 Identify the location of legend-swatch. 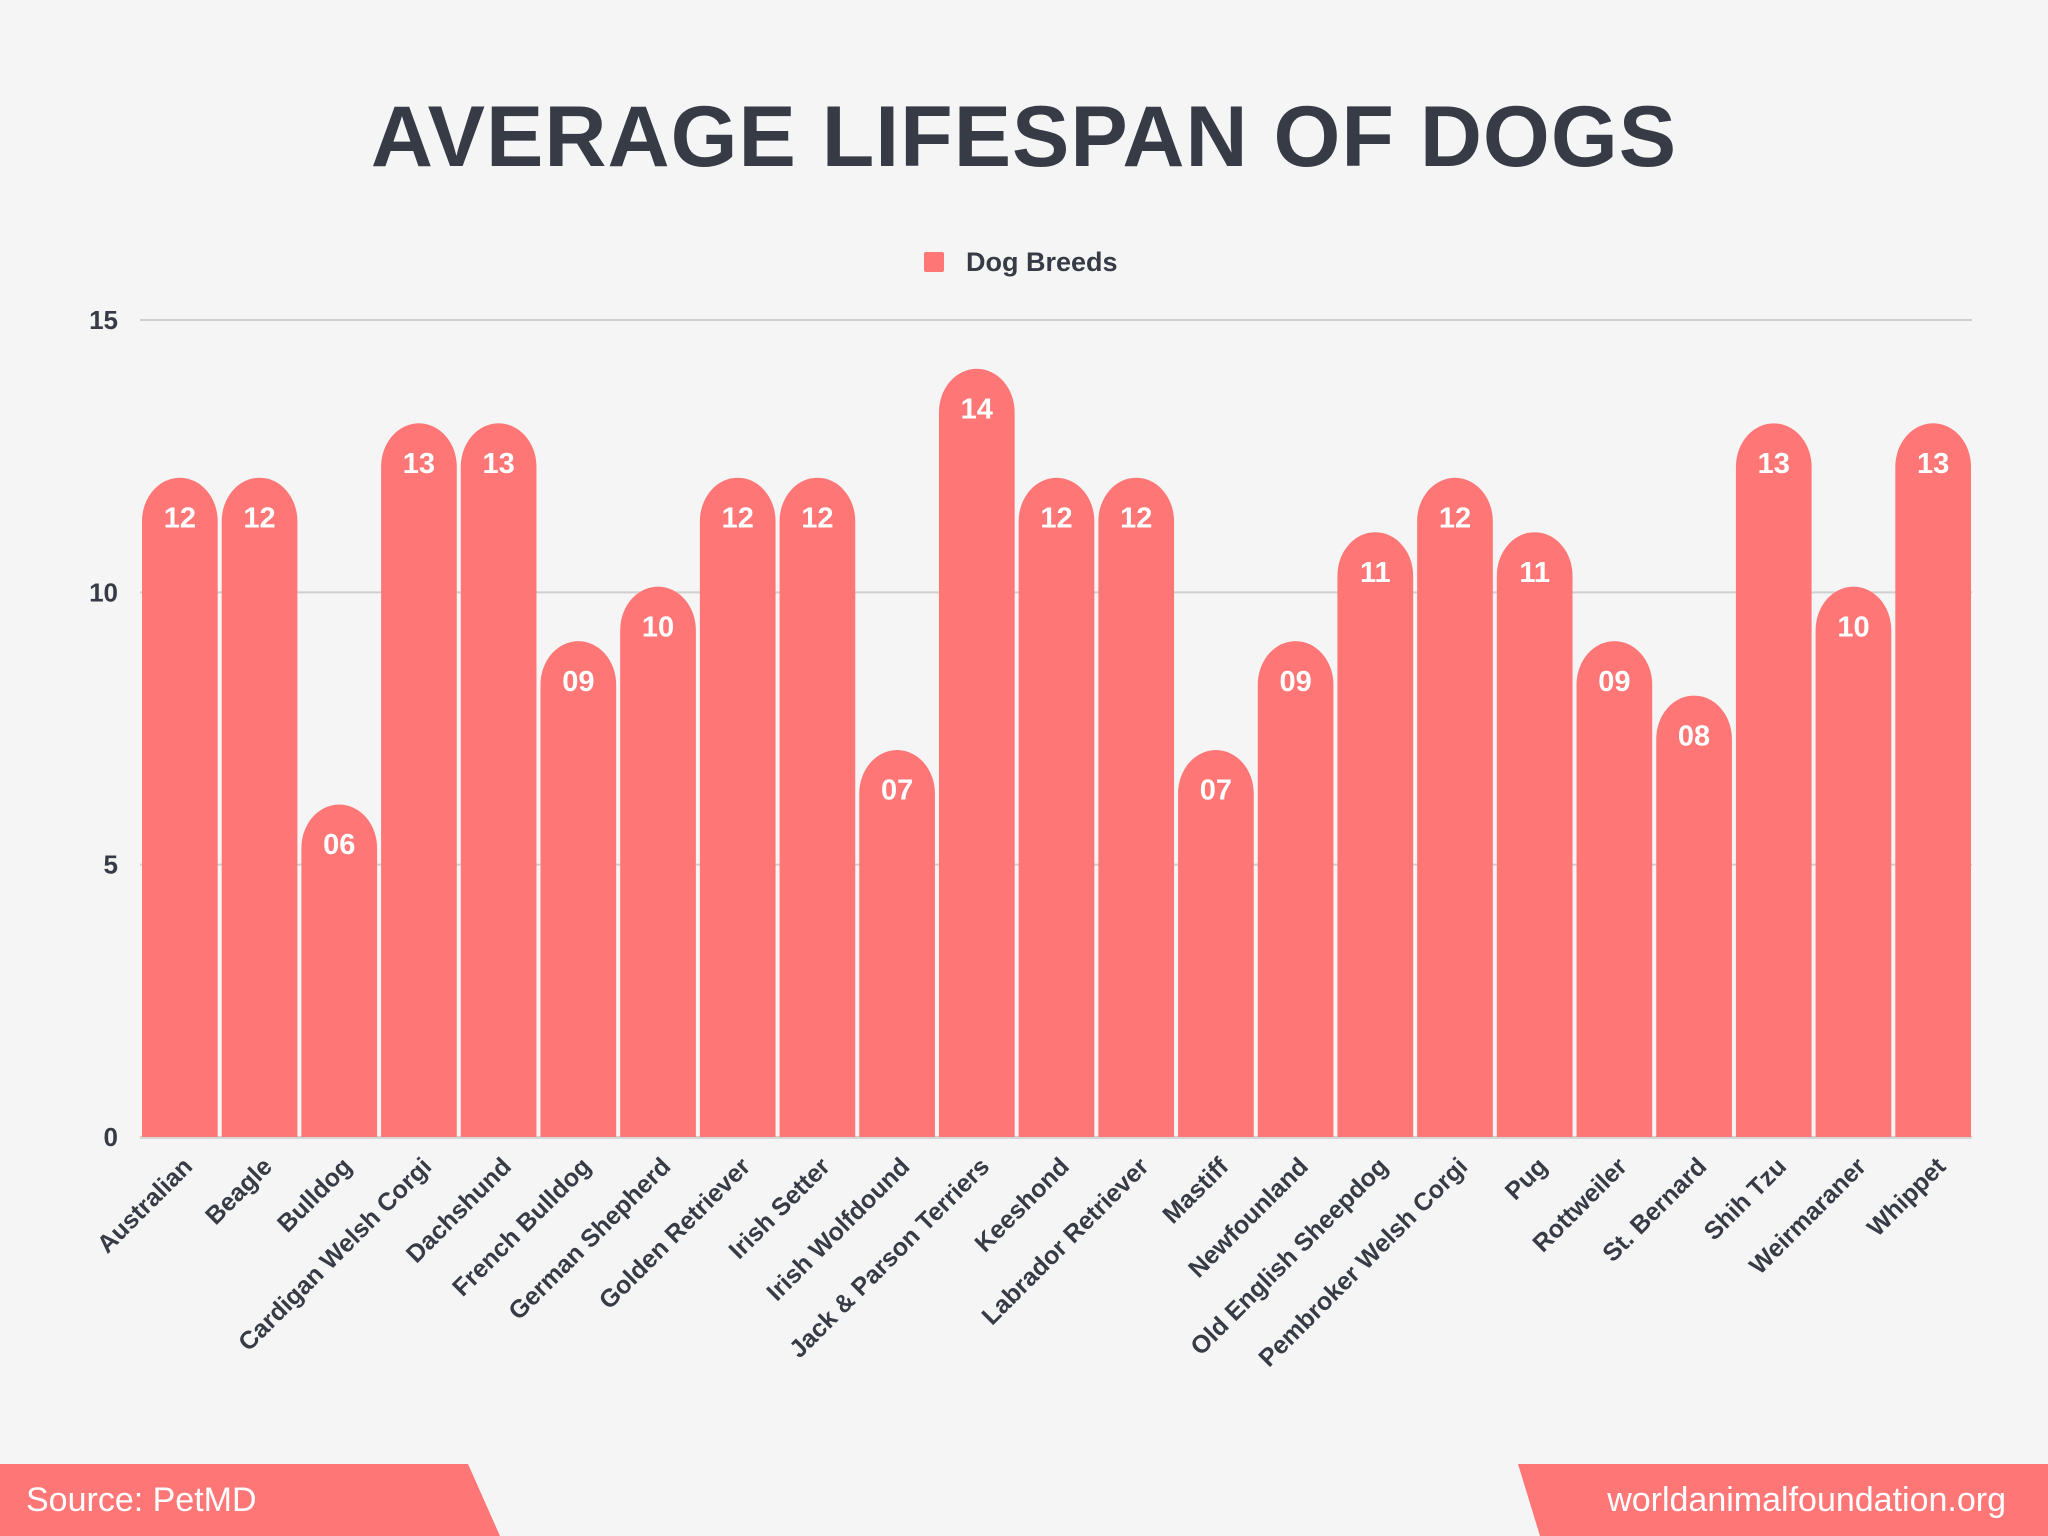
(934, 262).